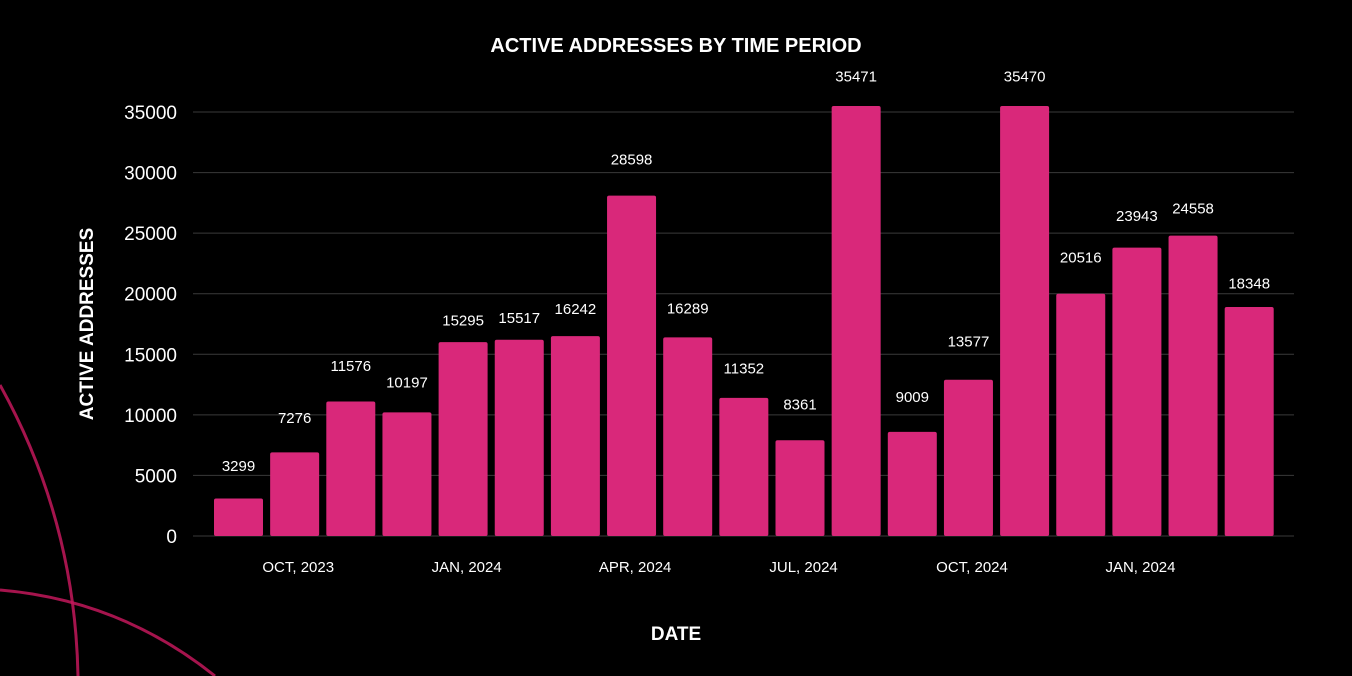 The height and width of the screenshot is (676, 1352). Describe the element at coordinates (676, 634) in the screenshot. I see `x-axis-title: DATE` at that location.